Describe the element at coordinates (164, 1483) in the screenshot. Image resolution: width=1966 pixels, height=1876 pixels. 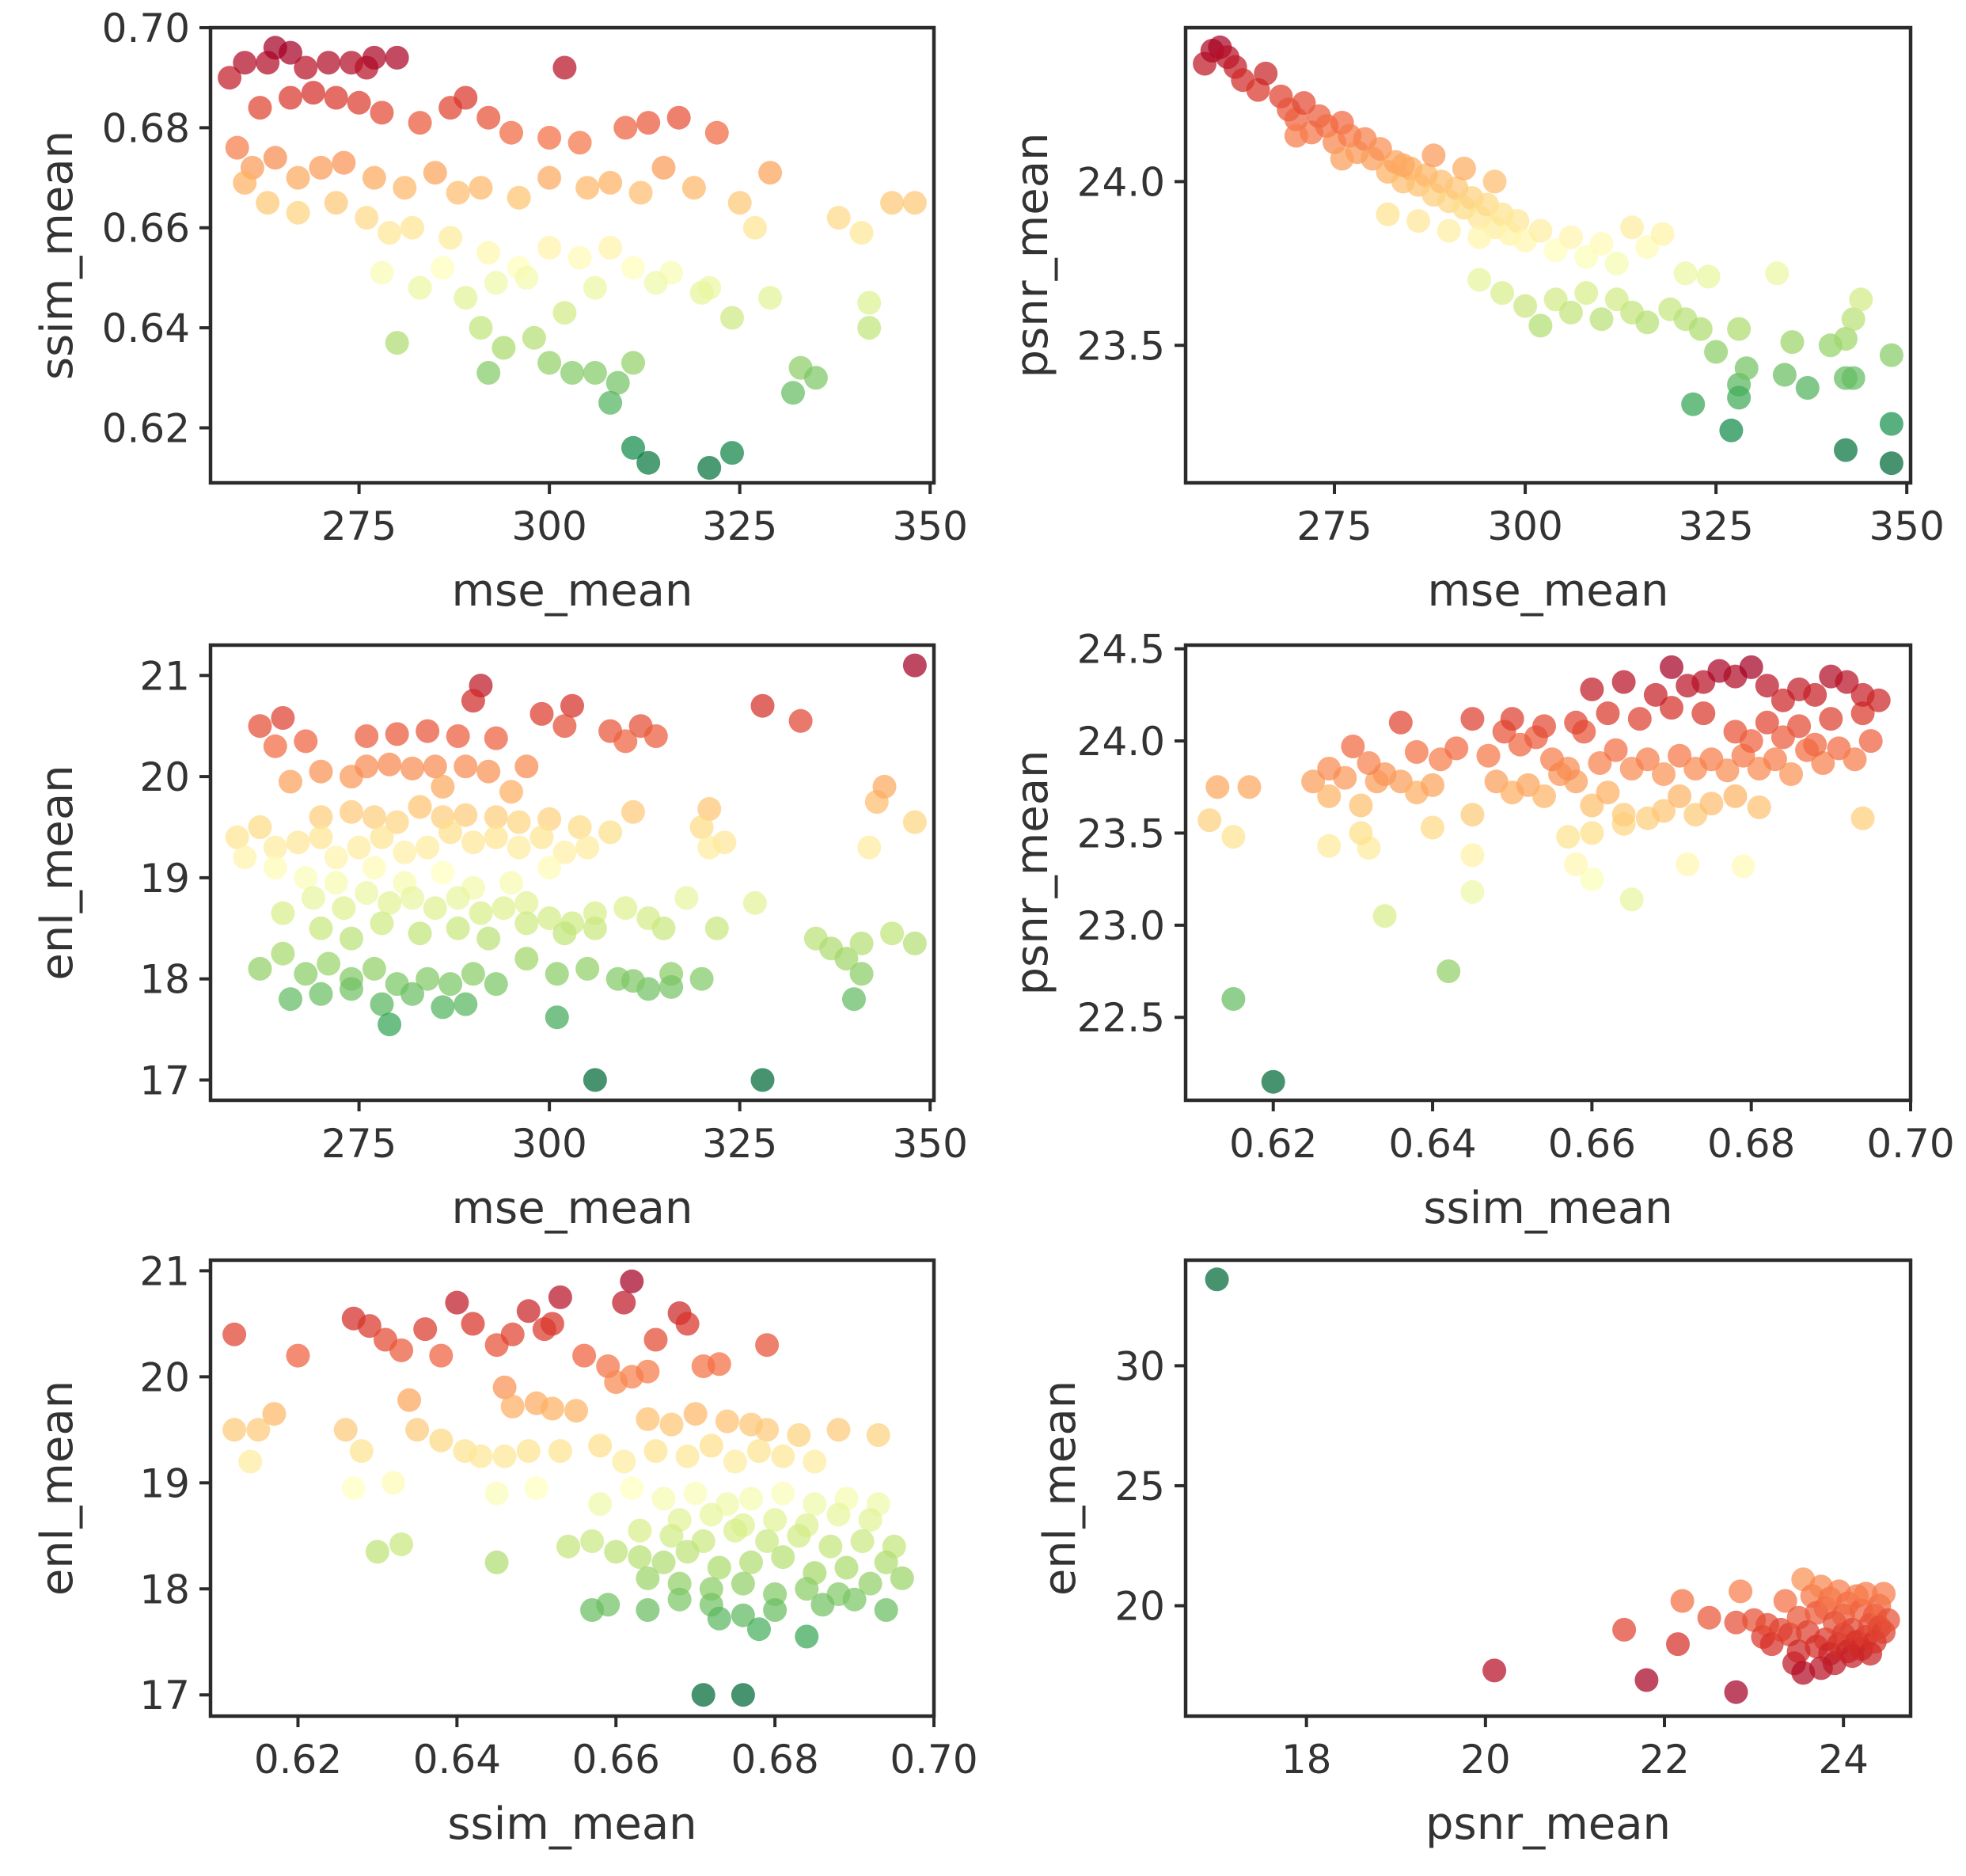
I see `y-tick-label: 19` at that location.